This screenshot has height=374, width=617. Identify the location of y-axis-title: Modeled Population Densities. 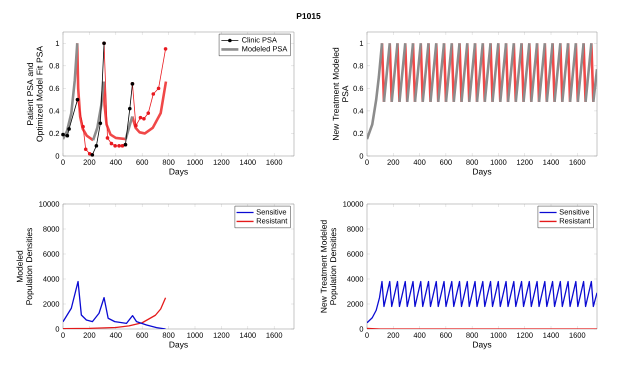
(25, 266).